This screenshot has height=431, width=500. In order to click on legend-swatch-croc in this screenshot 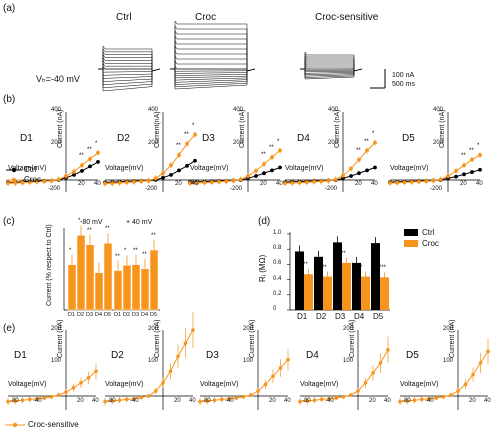, I will do `click(411, 243)`.